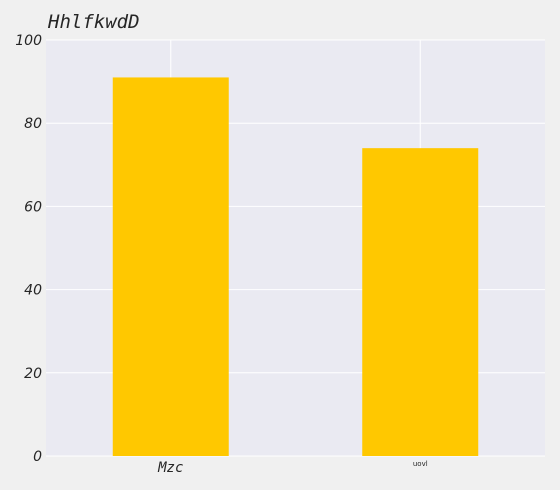 Image resolution: width=560 pixels, height=490 pixels. I want to click on x-tick-label: Mzc, so click(170, 468).